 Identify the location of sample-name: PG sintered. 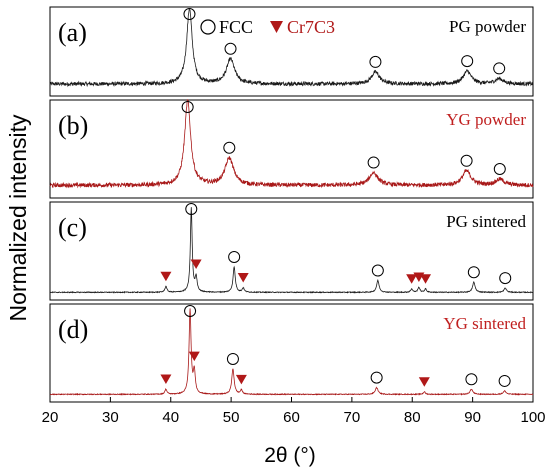
(486, 221).